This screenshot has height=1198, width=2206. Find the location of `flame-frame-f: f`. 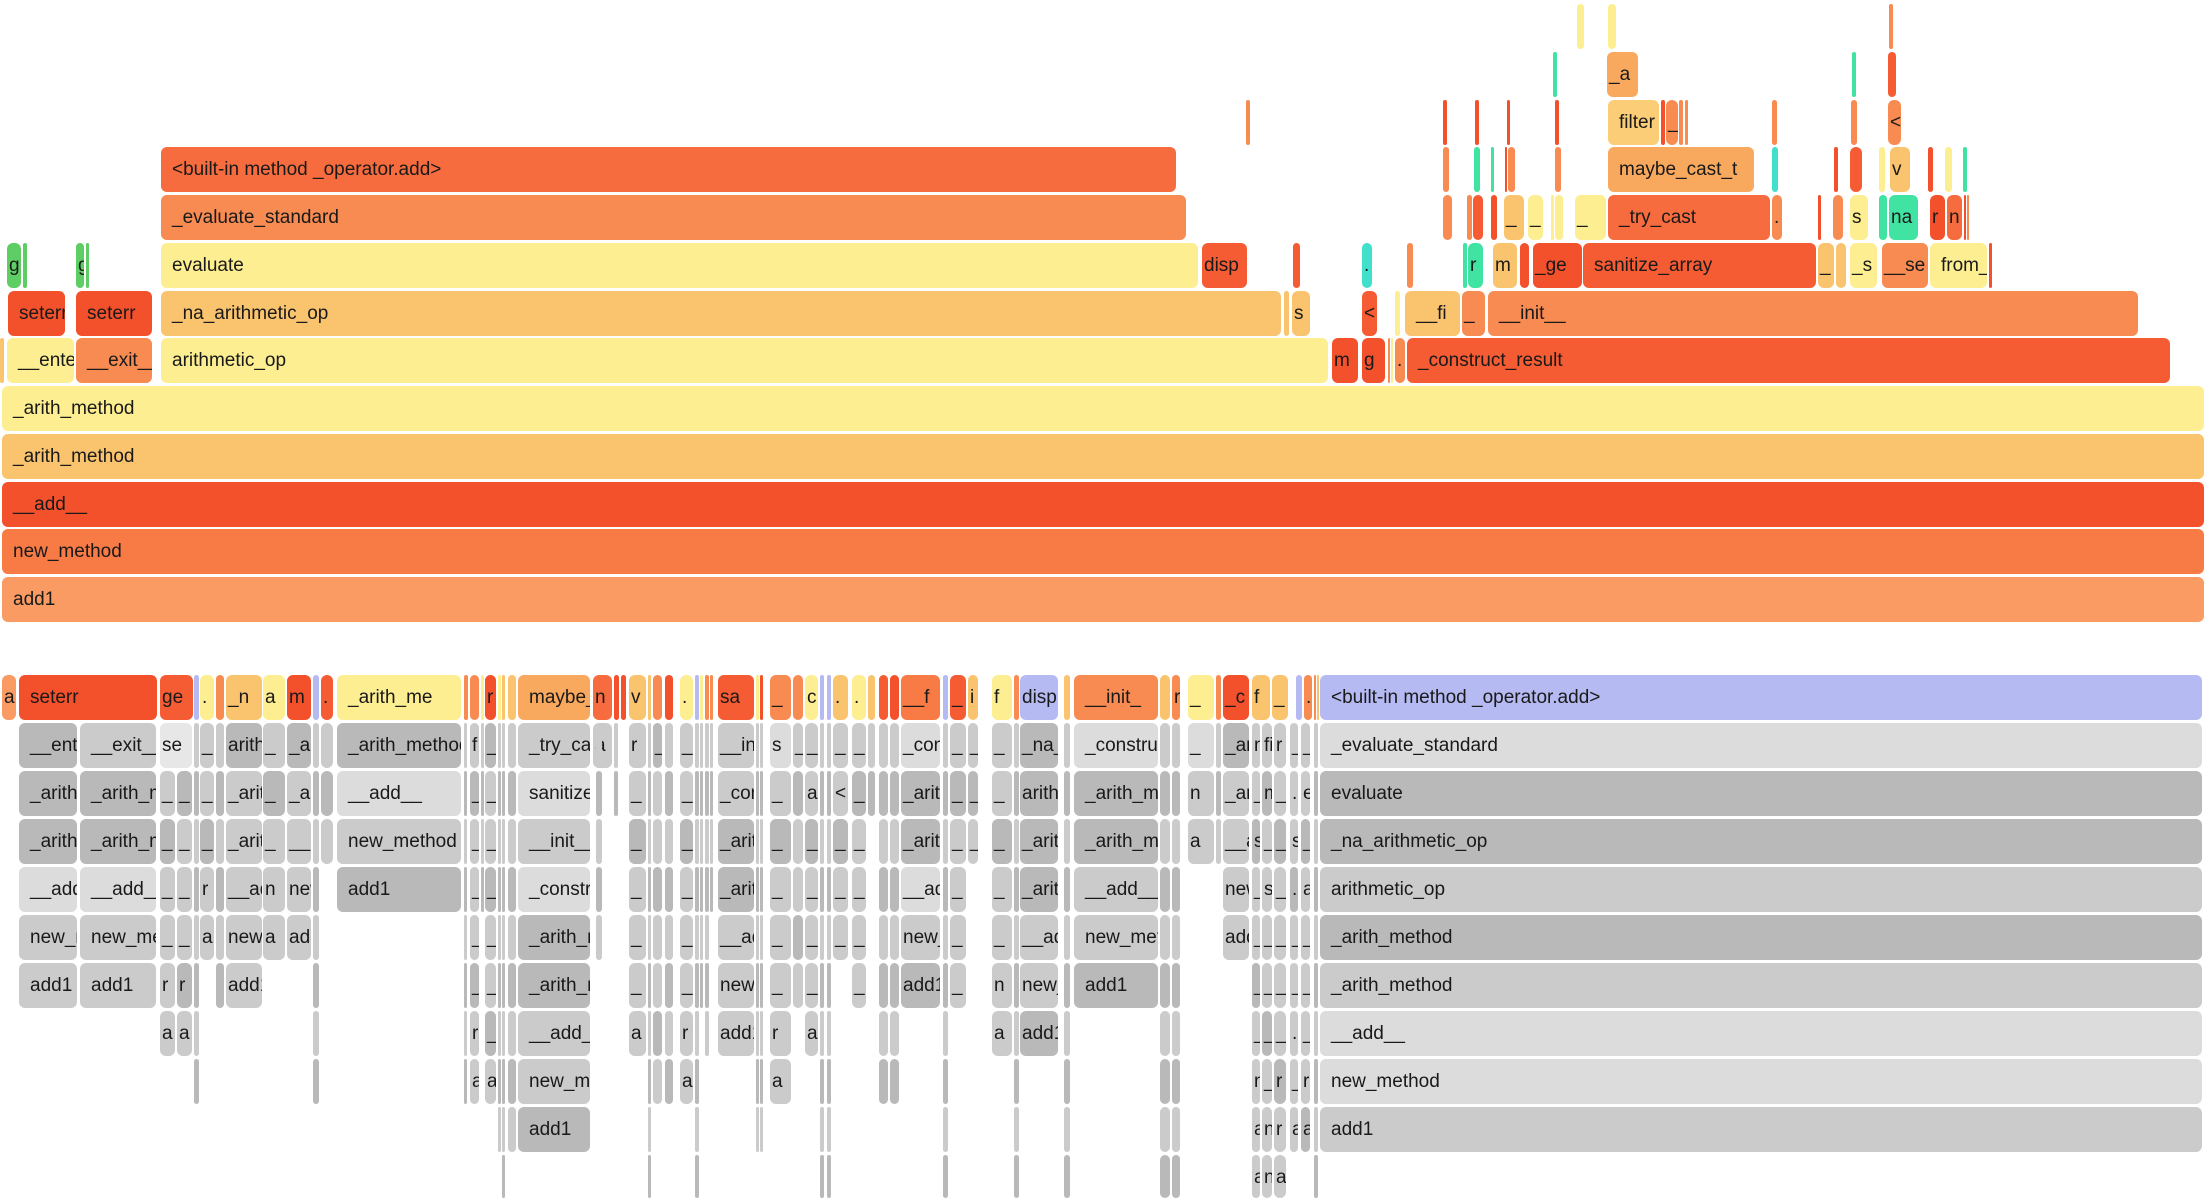

flame-frame-f: f is located at coordinates (474, 745).